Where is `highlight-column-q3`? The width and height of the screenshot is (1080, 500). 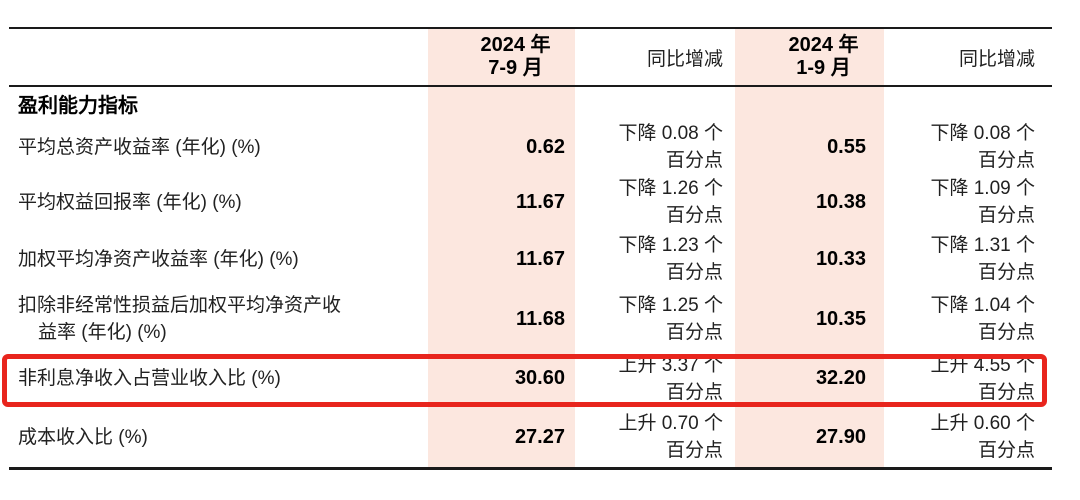 highlight-column-q3 is located at coordinates (501, 248).